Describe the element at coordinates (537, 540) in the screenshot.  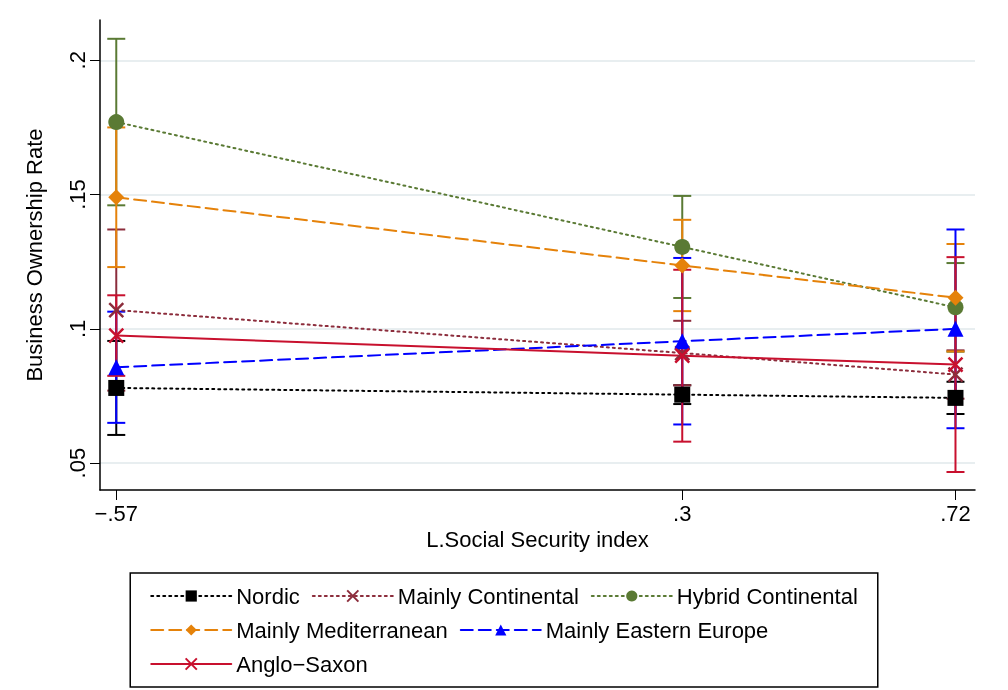
I see `x-axis-title: L.Social Security index` at that location.